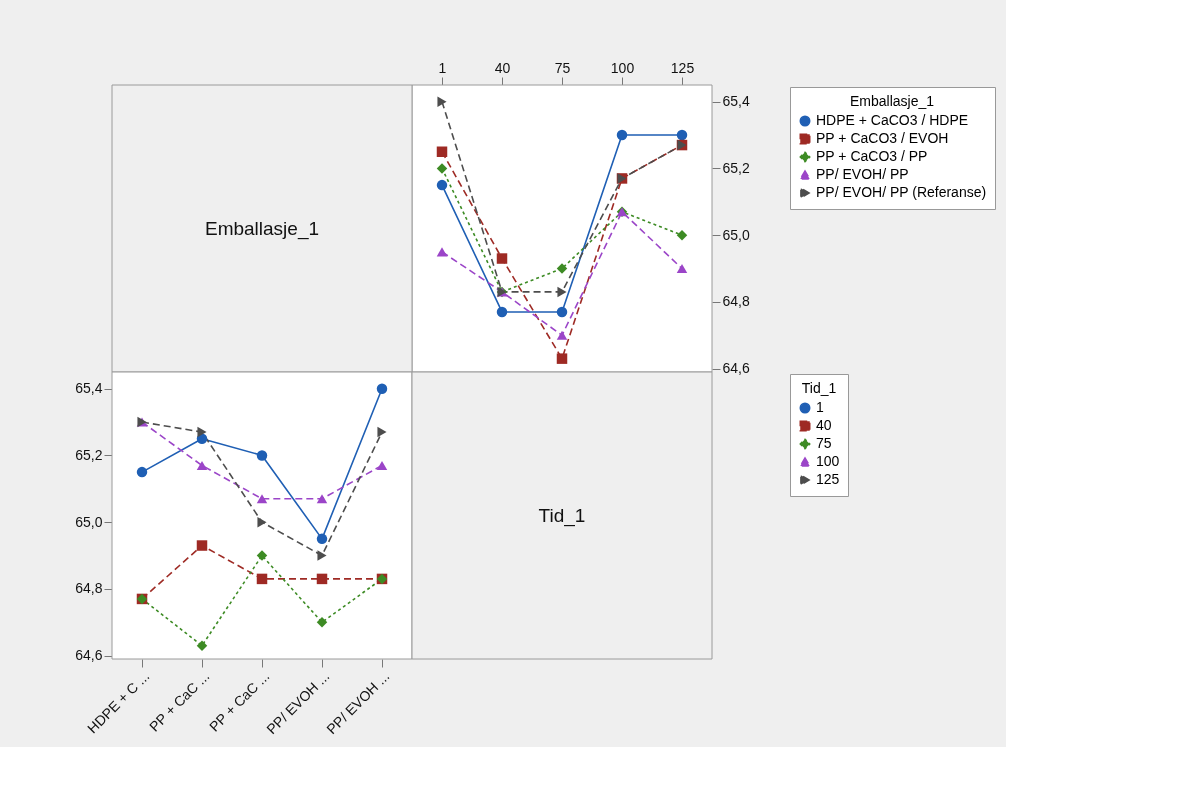 This screenshot has width=1195, height=796. What do you see at coordinates (901, 192) in the screenshot?
I see `legend-label: PP/ EVOH/ PP (Referanse)` at bounding box center [901, 192].